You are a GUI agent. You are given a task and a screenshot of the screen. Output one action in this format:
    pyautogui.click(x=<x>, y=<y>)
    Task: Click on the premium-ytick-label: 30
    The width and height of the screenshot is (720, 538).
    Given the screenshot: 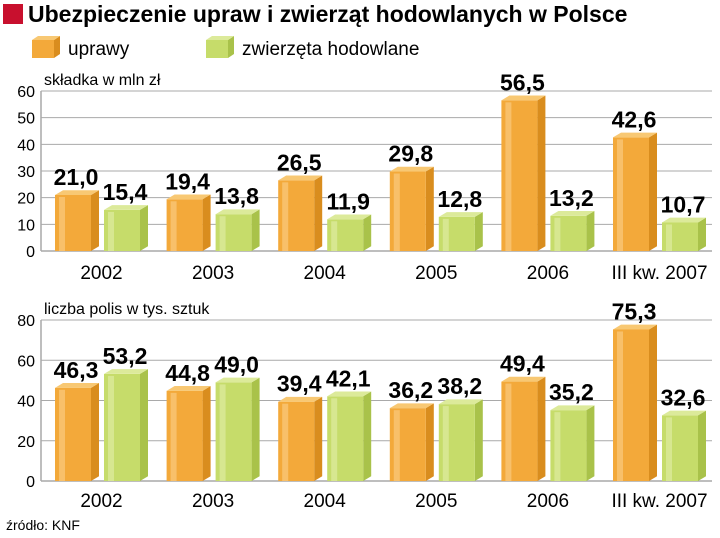 What is the action you would take?
    pyautogui.click(x=26, y=172)
    